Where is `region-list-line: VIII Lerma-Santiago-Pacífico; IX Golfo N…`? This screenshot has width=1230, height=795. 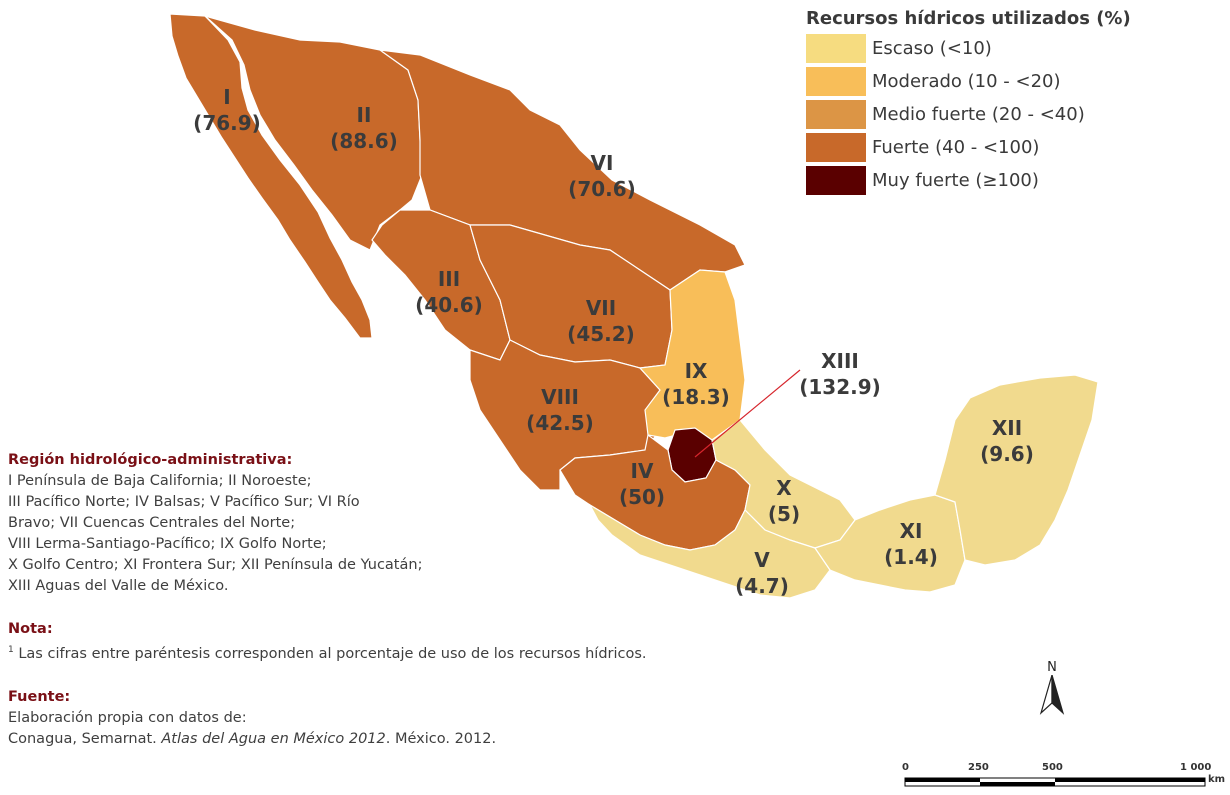
region-list-line: VIII Lerma-Santiago-Pacífico; IX Golfo N… is located at coordinates (167, 544).